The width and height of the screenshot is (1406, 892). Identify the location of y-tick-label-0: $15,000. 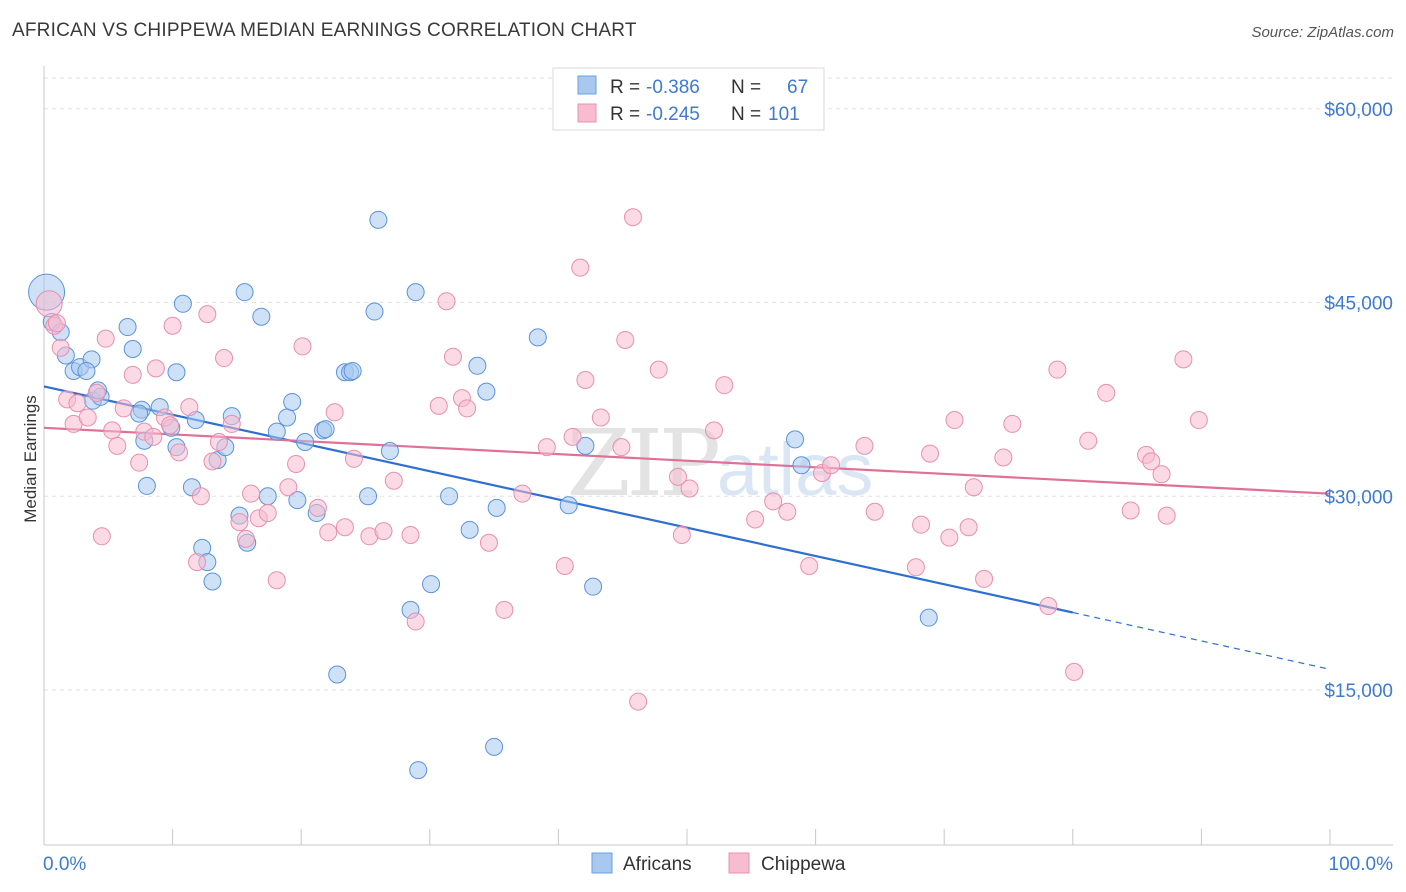
(1358, 691).